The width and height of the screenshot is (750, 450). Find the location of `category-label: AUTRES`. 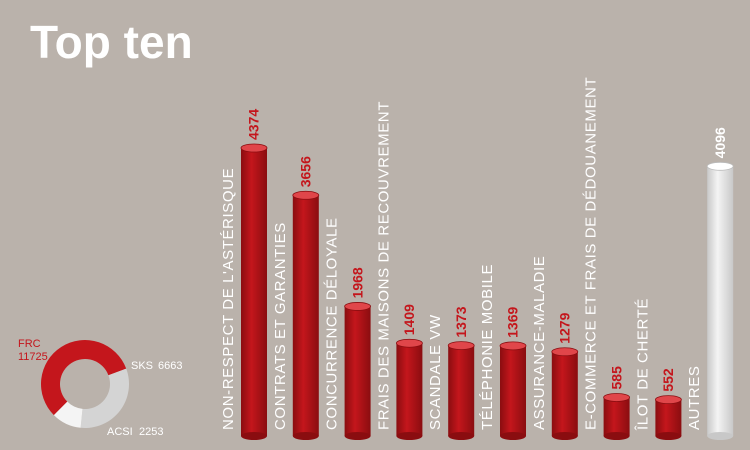

category-label: AUTRES is located at coordinates (694, 398).